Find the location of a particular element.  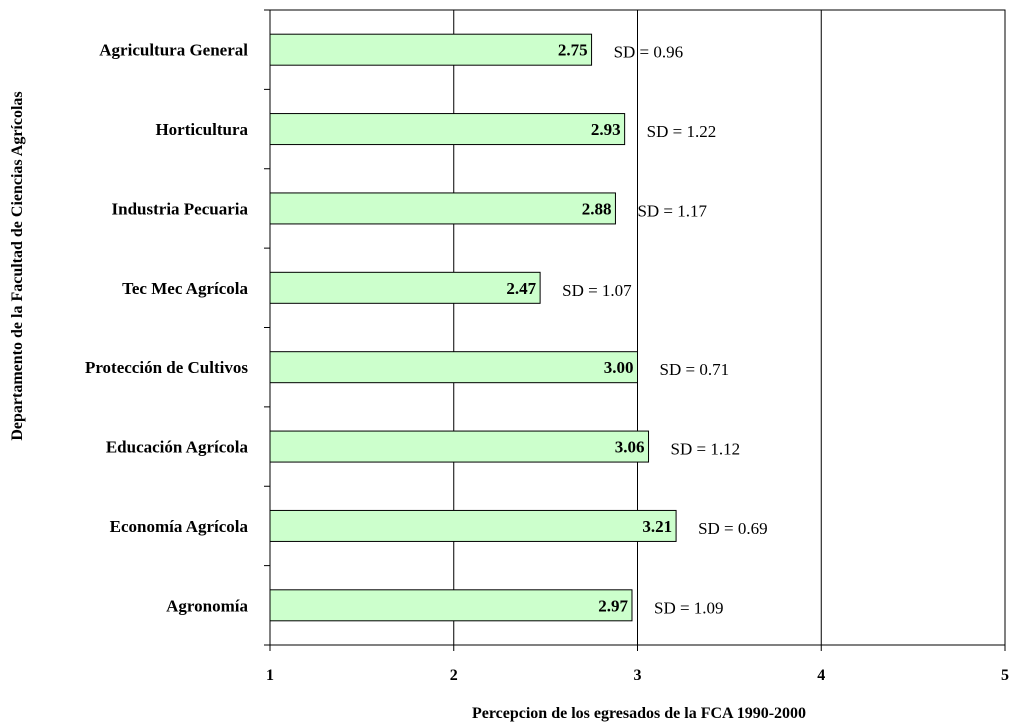

value-label: 2.97 is located at coordinates (613, 605).